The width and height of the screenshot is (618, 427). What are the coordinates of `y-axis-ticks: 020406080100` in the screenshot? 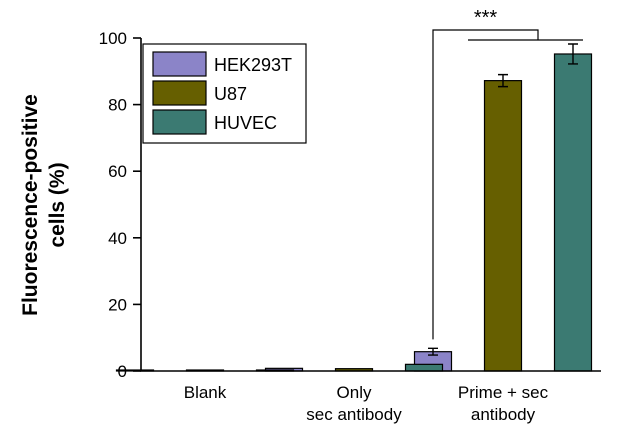 It's located at (120, 205).